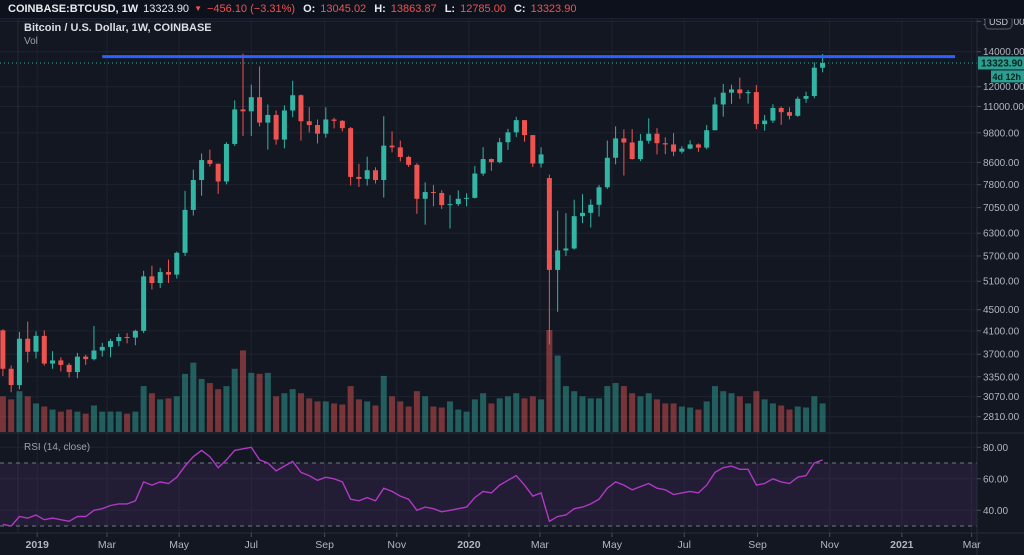 This screenshot has height=555, width=1024. I want to click on low-label: L:, so click(450, 9).